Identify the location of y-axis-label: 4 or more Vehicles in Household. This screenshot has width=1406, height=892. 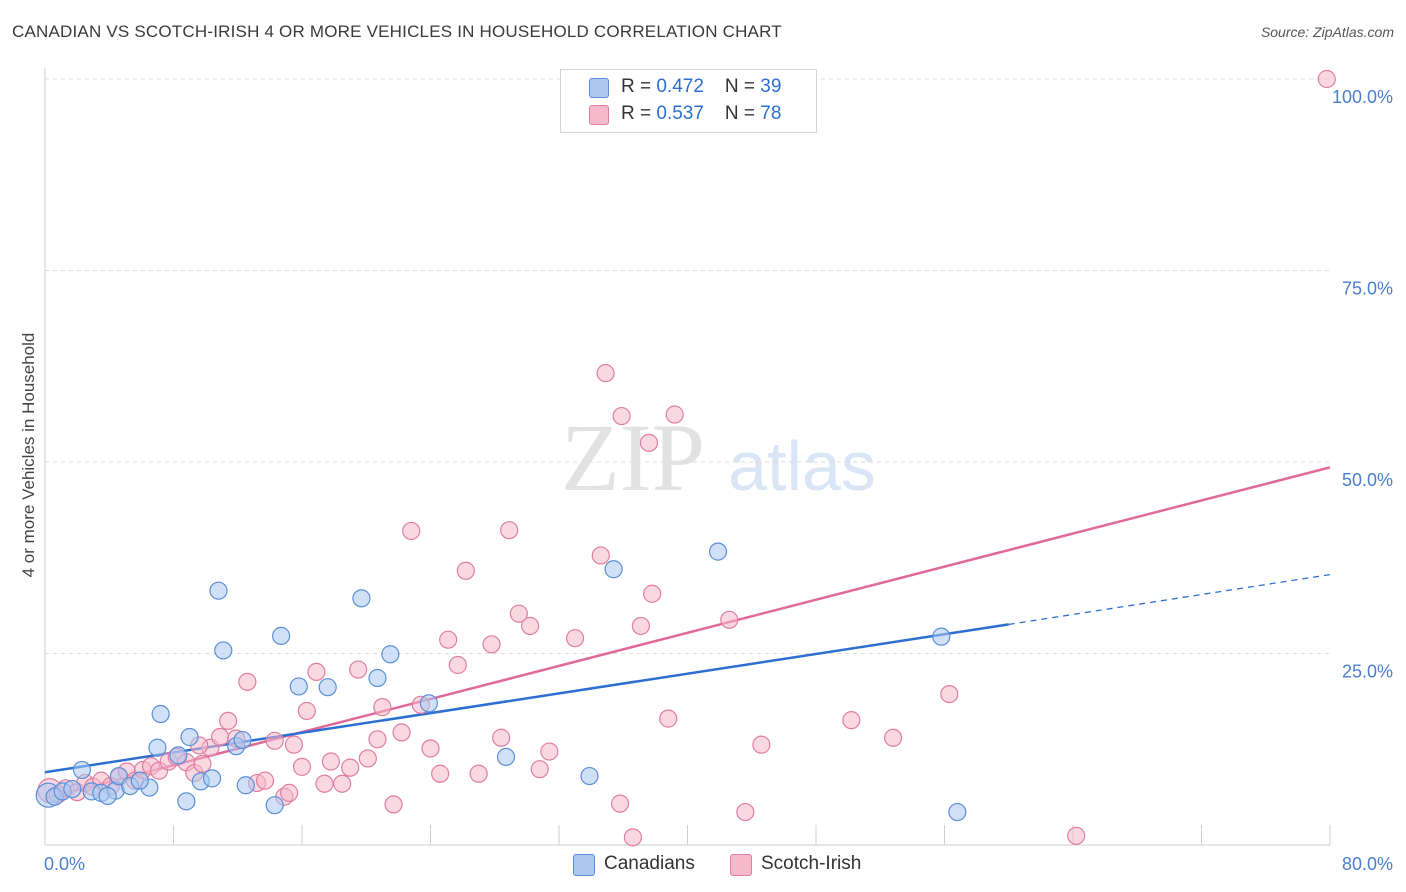
(28, 455).